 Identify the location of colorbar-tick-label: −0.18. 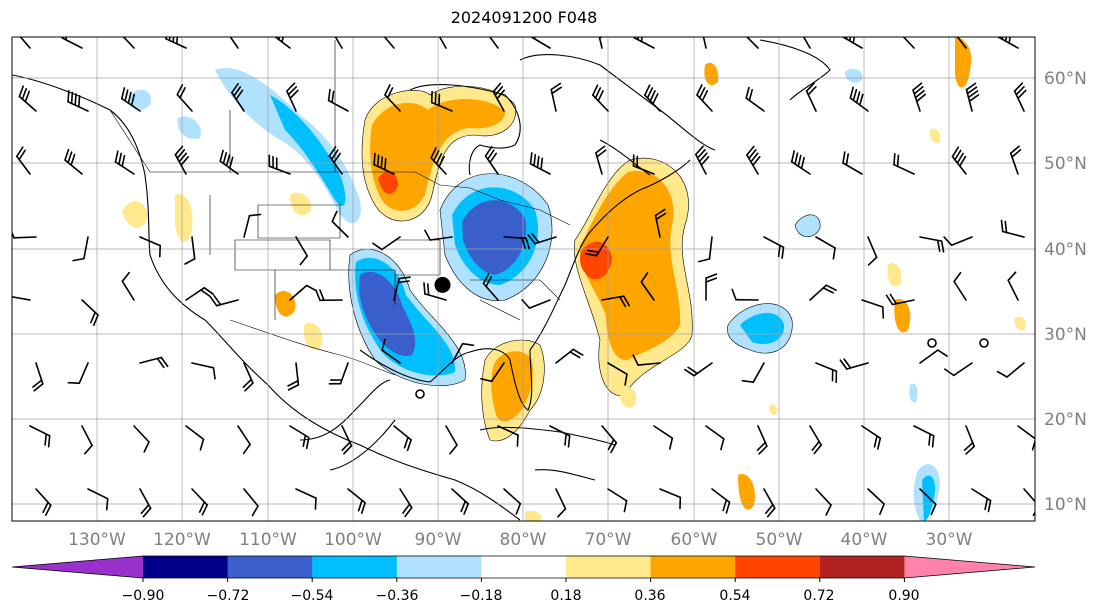
(481, 596).